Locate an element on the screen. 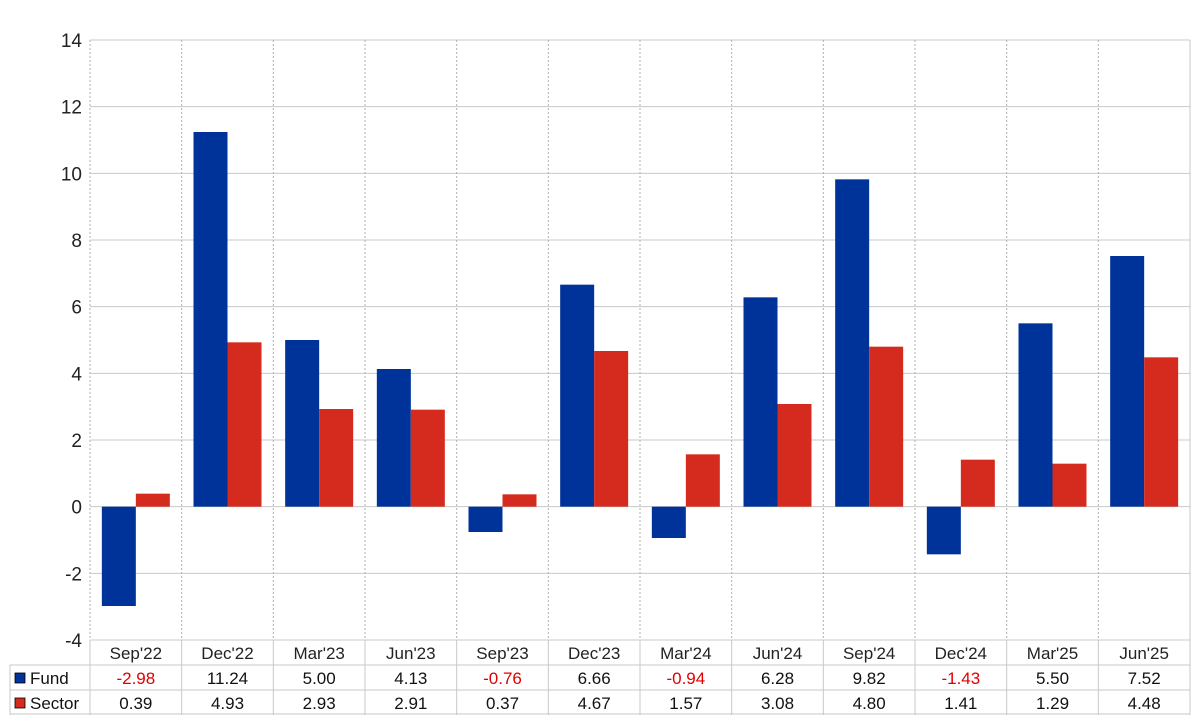 The image size is (1200, 725). sector-data-label: 1.57 is located at coordinates (685, 703).